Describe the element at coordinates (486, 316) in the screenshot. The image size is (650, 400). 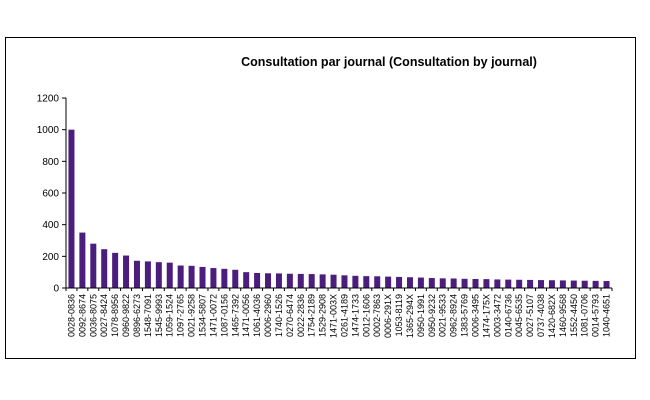
I see `x-tick-label: 1474-175X` at that location.